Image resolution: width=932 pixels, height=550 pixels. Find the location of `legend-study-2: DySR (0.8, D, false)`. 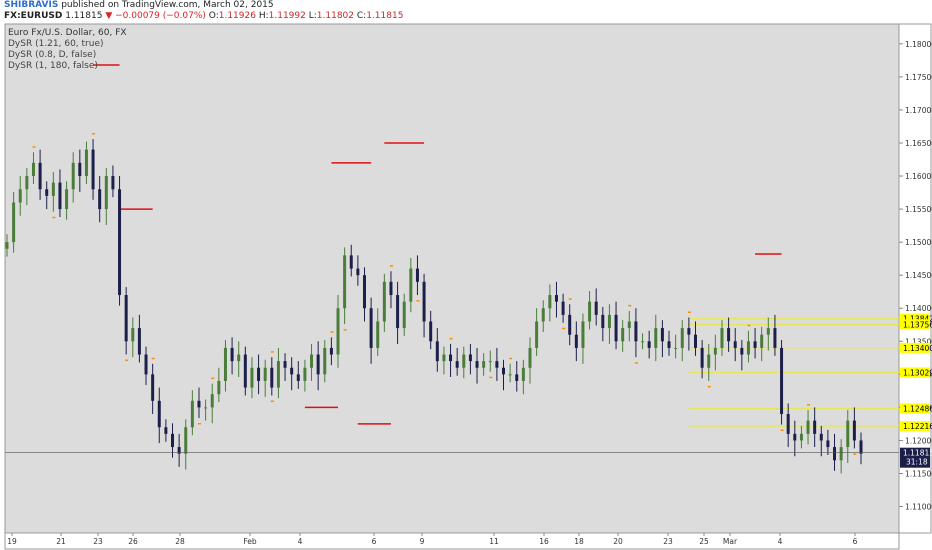

legend-study-2: DySR (0.8, D, false) is located at coordinates (52, 55).